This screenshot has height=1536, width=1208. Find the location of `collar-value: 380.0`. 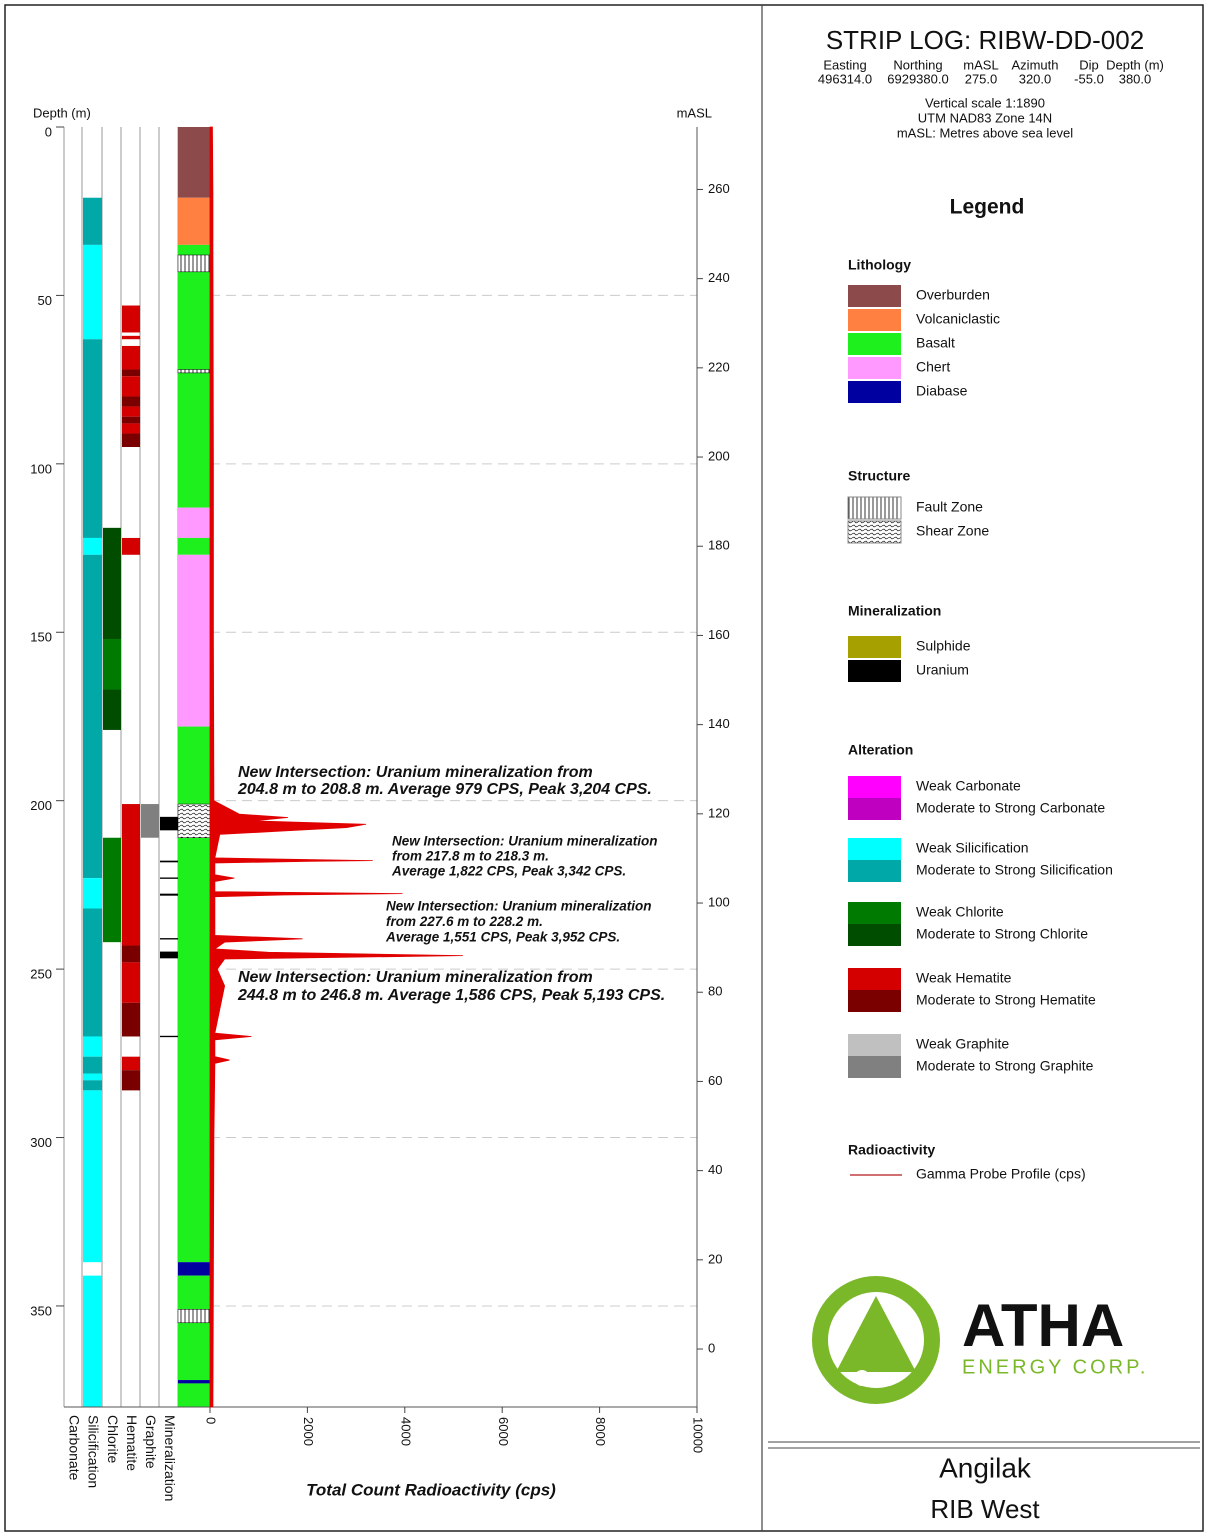

collar-value: 380.0 is located at coordinates (1135, 78).